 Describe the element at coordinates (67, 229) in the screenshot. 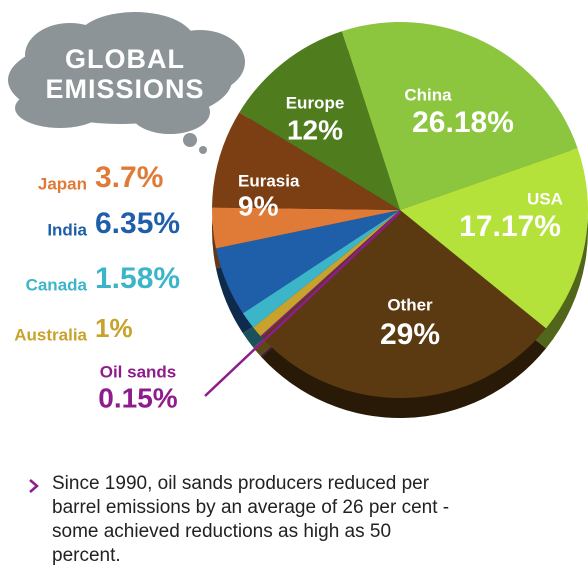

I see `slice-label: India` at that location.